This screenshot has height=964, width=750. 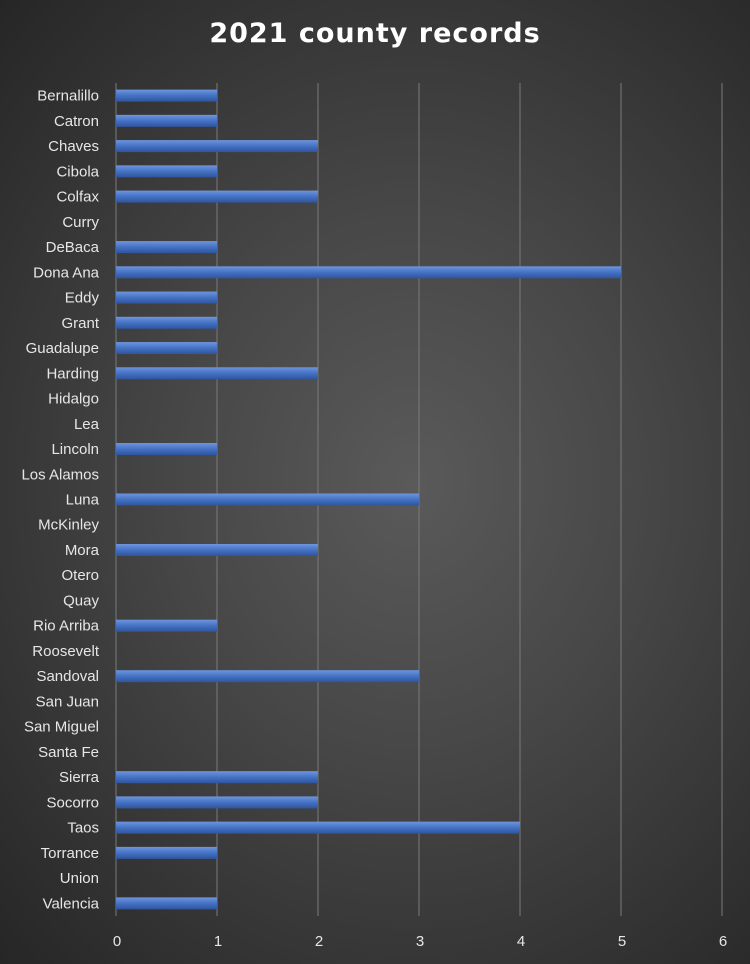 I want to click on category-label: Lincoln, so click(x=75, y=449).